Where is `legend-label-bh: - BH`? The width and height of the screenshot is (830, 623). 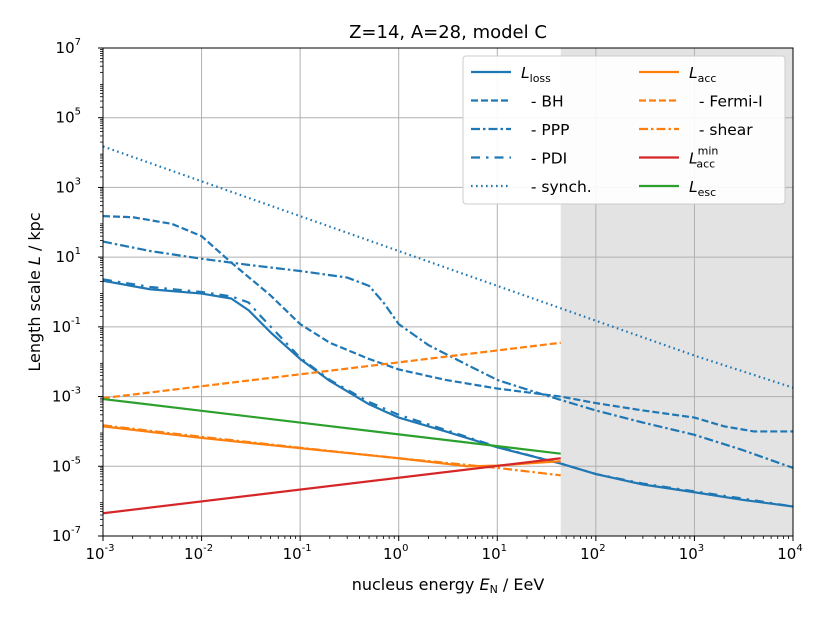 legend-label-bh: - BH is located at coordinates (542, 102).